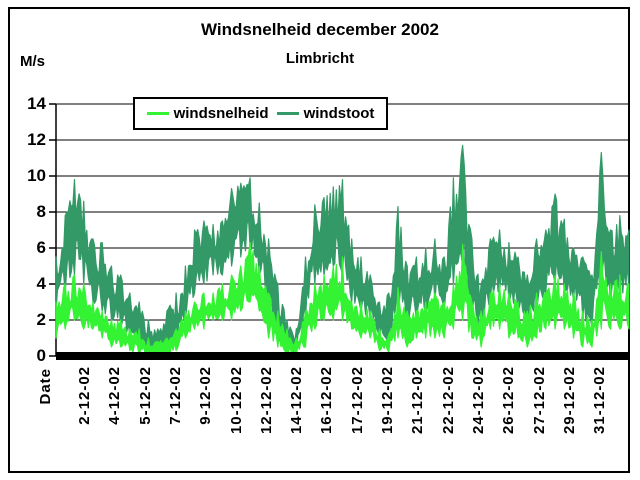  I want to click on x-tick-label-text: 12-12-02, so click(266, 400).